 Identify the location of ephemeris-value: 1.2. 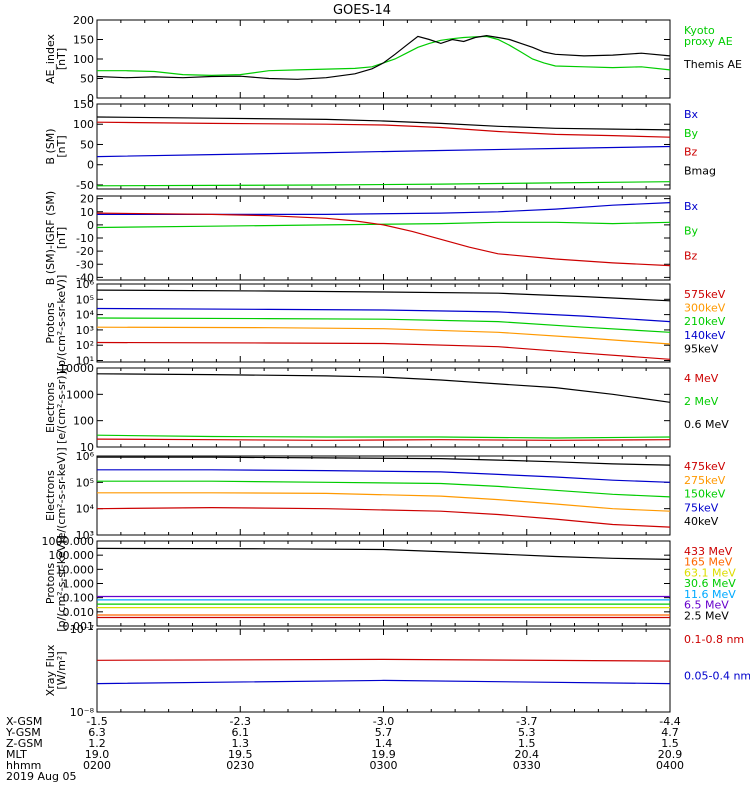
(97, 743).